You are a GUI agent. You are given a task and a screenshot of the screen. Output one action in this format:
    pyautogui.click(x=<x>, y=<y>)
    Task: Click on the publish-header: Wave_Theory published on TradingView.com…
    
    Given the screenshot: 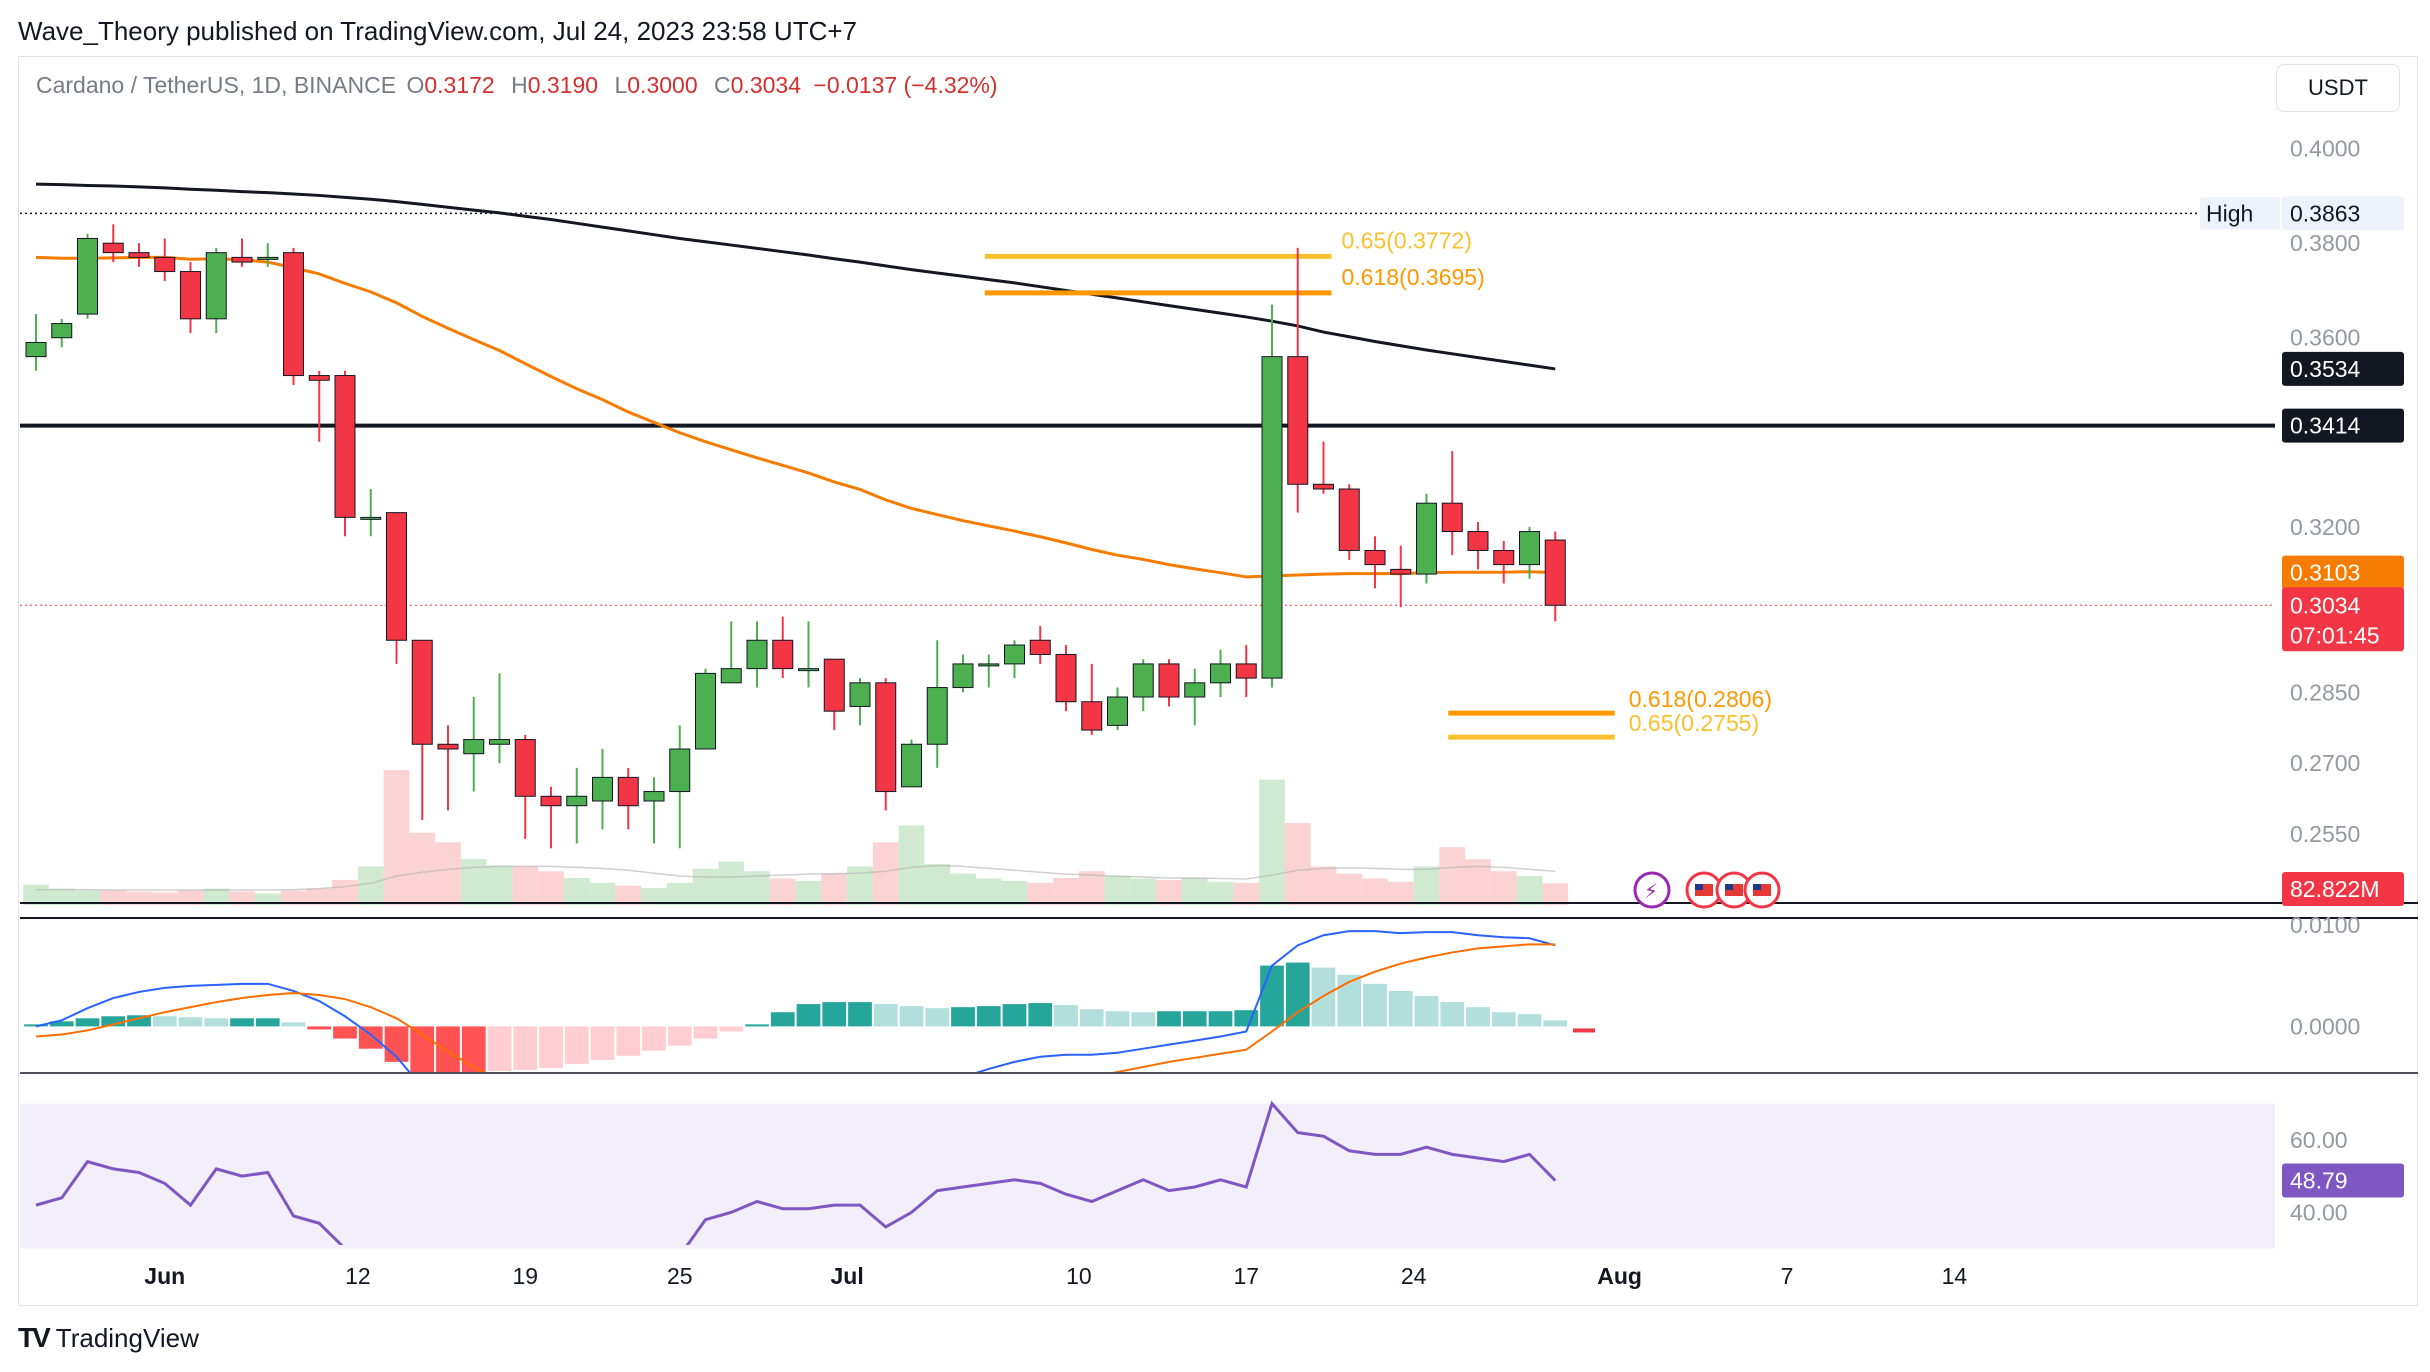 What is the action you would take?
    pyautogui.click(x=437, y=31)
    